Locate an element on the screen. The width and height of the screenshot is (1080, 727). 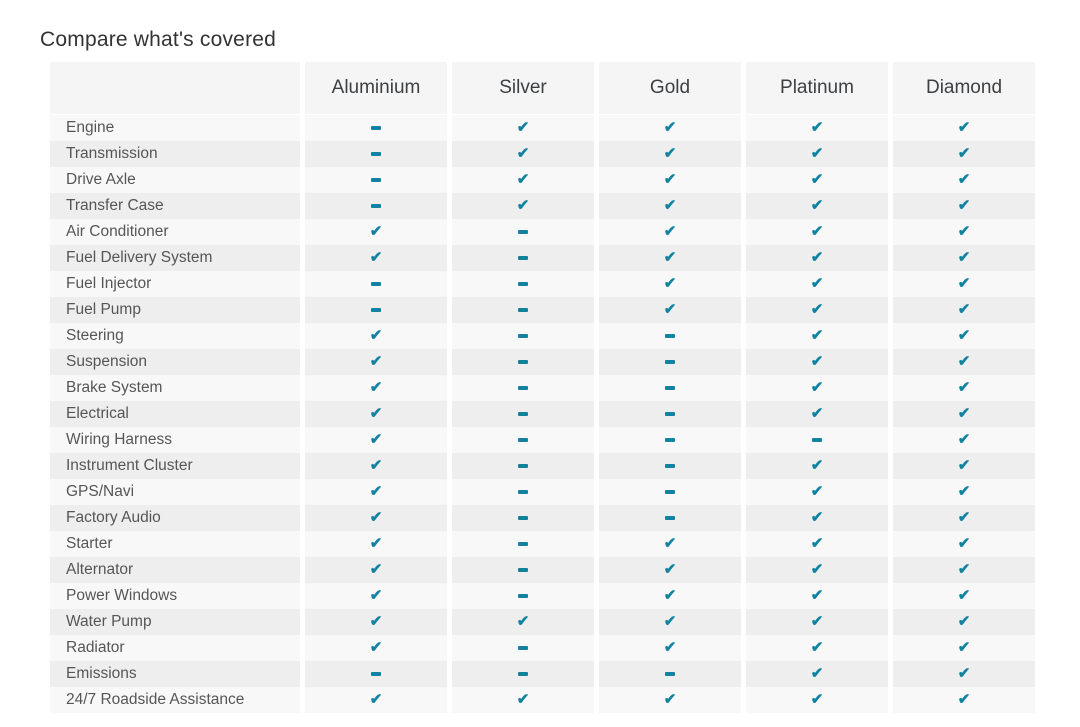
table-row: Fuel Delivery System ✔ ✔ ✔ ✔ is located at coordinates (542, 258).